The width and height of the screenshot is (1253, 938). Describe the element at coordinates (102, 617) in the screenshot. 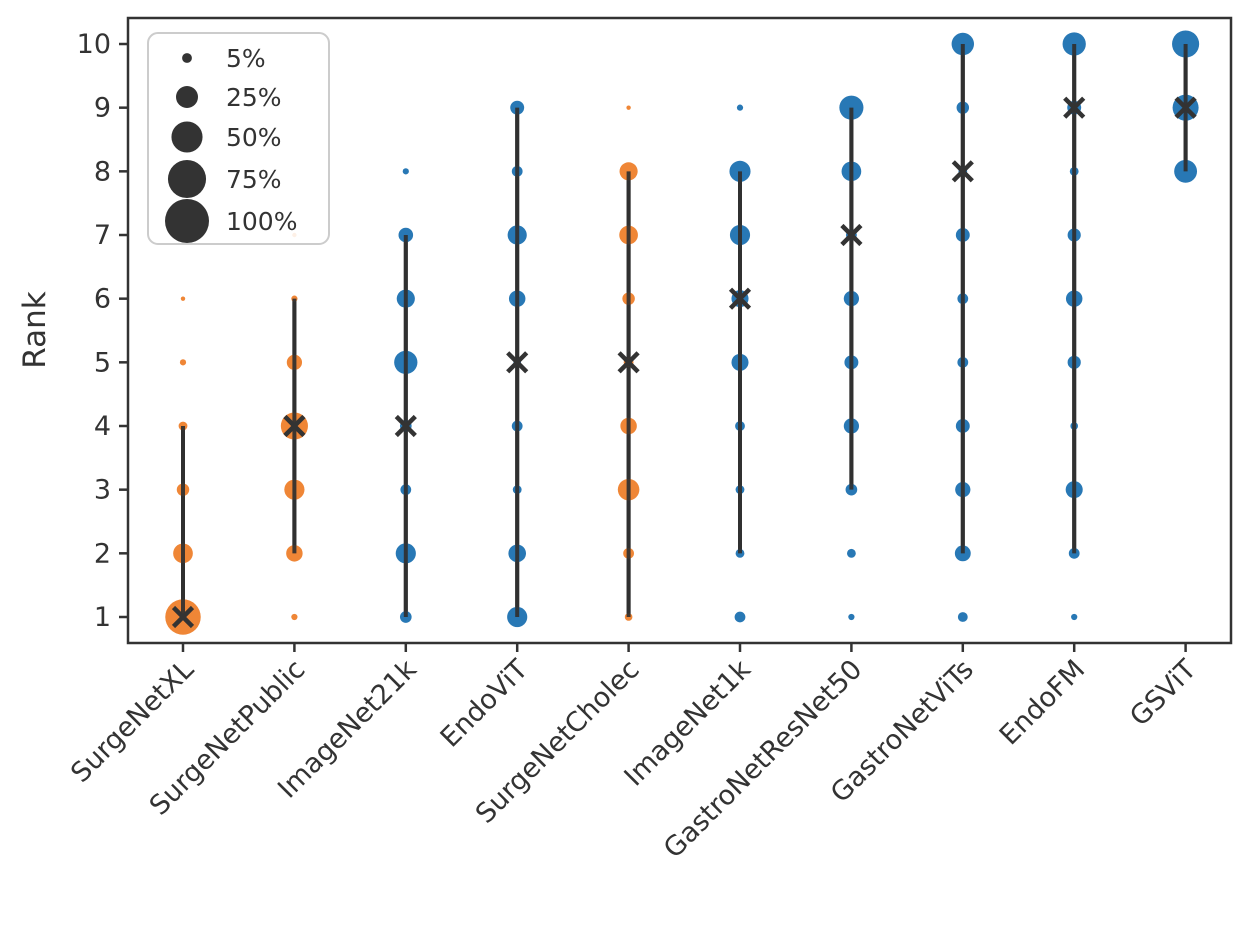

I see `y-tick-label: 1` at that location.